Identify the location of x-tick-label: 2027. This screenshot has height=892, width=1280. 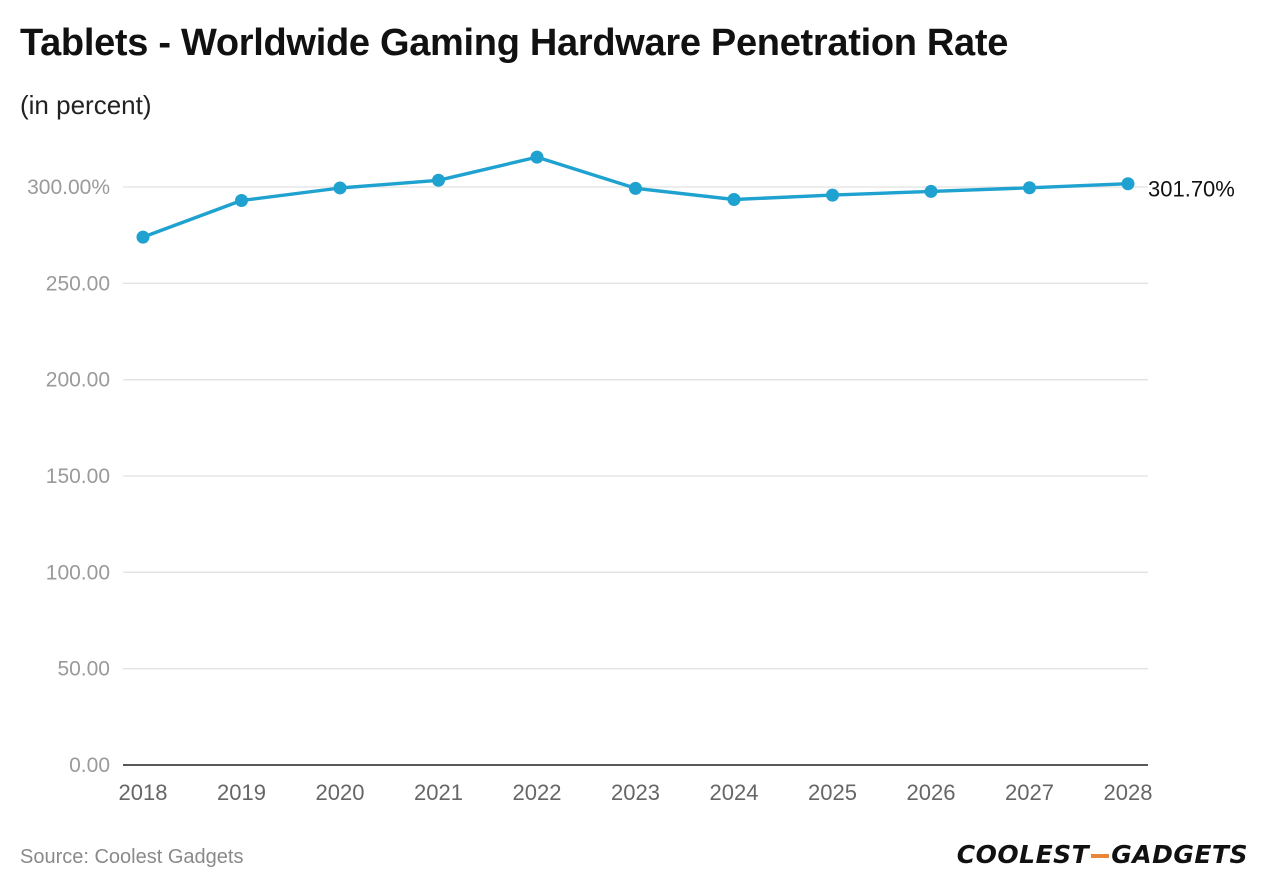
(1029, 792).